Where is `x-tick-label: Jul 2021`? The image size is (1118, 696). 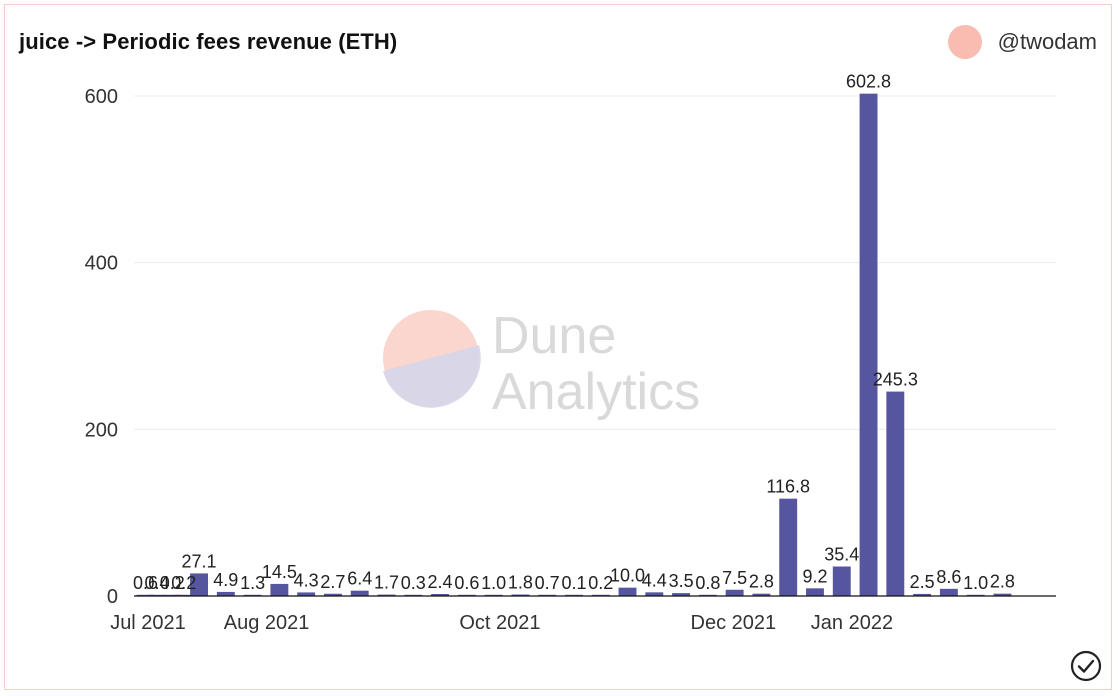 x-tick-label: Jul 2021 is located at coordinates (148, 623).